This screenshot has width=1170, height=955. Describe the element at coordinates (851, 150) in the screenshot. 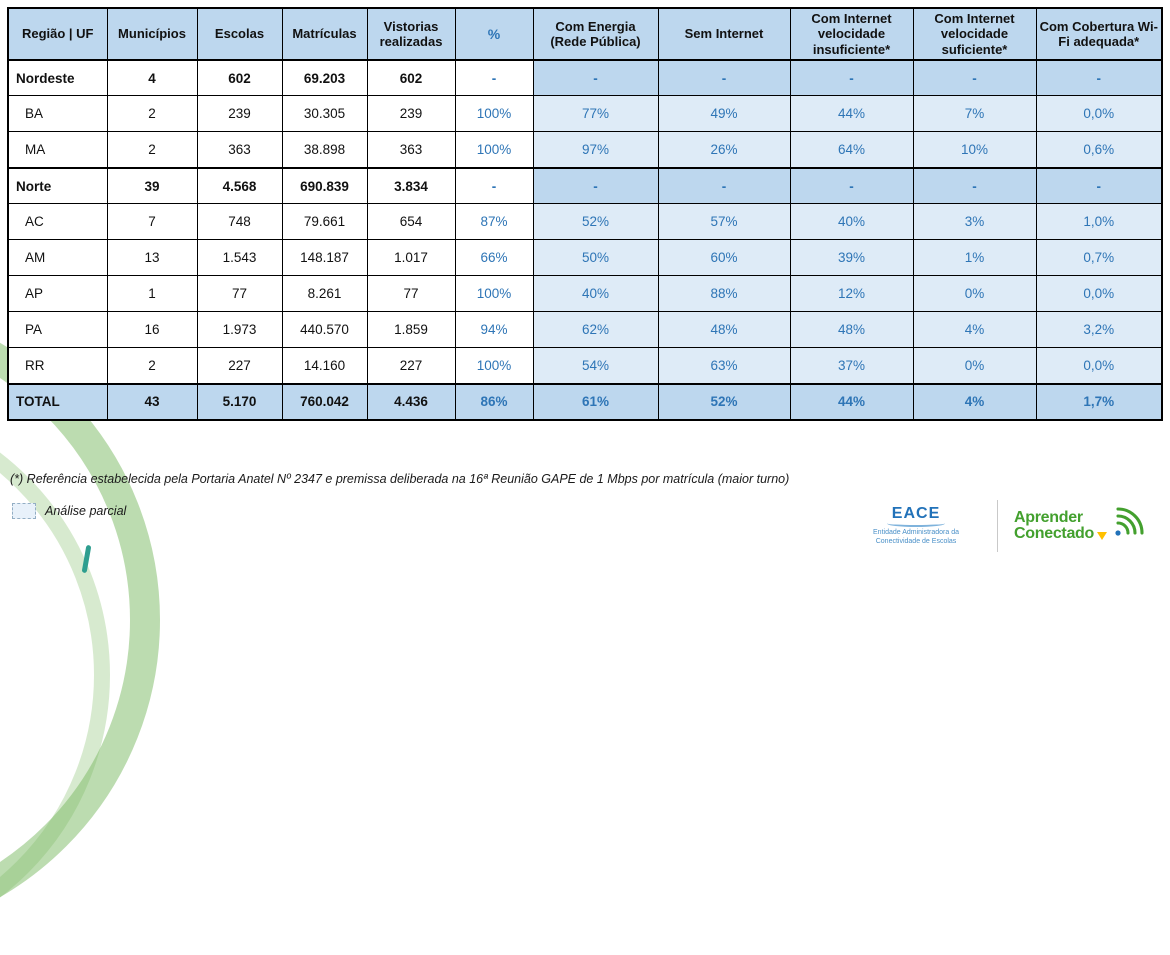

I see `table-cell: 64%` at that location.